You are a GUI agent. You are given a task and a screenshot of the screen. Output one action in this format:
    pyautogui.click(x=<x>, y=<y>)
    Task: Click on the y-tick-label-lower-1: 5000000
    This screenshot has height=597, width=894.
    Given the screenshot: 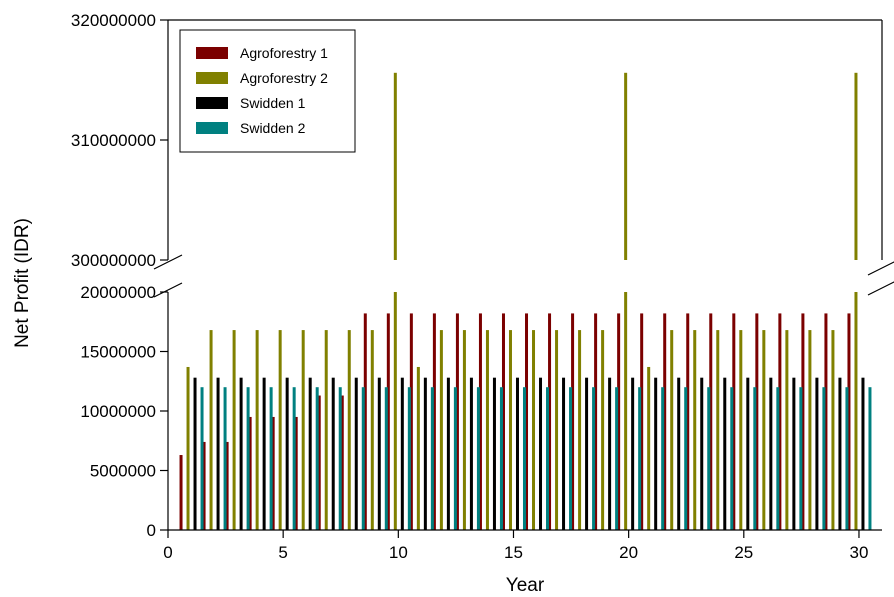 What is the action you would take?
    pyautogui.click(x=123, y=471)
    